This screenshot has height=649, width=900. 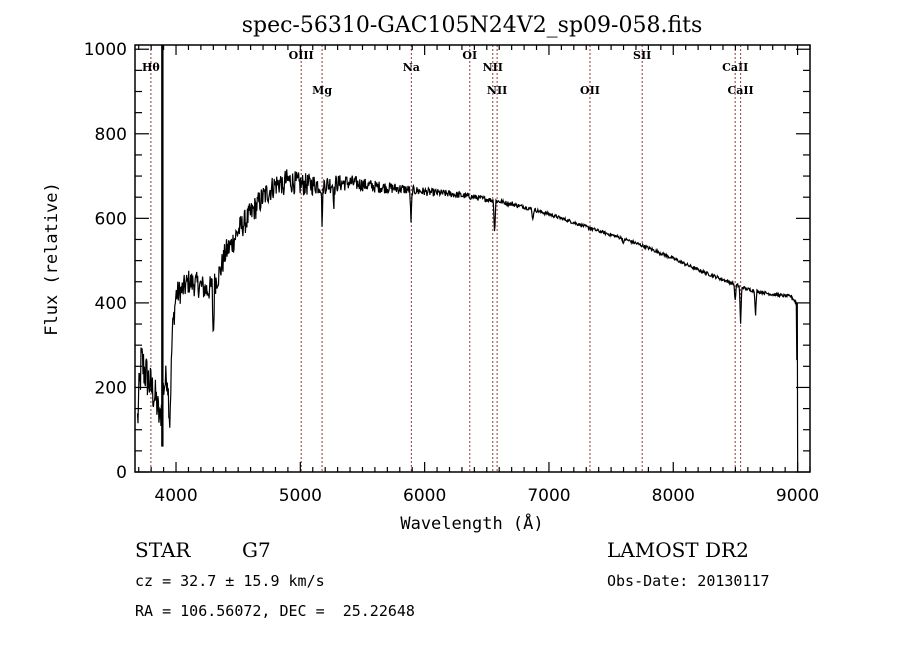 What do you see at coordinates (111, 219) in the screenshot?
I see `y-tick-label: 600` at bounding box center [111, 219].